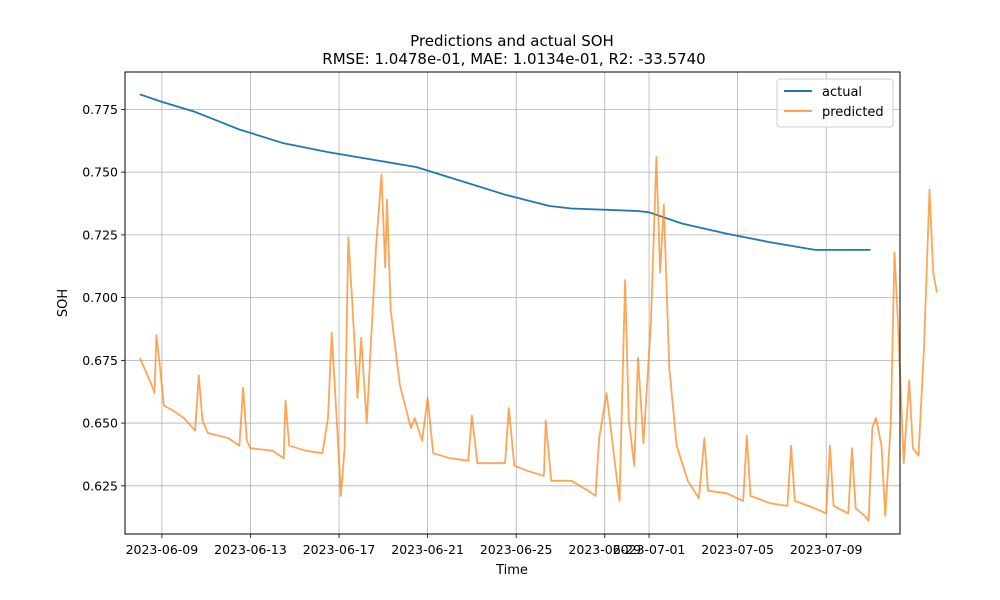  Describe the element at coordinates (649, 549) in the screenshot. I see `x-tick-label: 2023-07-01` at that location.